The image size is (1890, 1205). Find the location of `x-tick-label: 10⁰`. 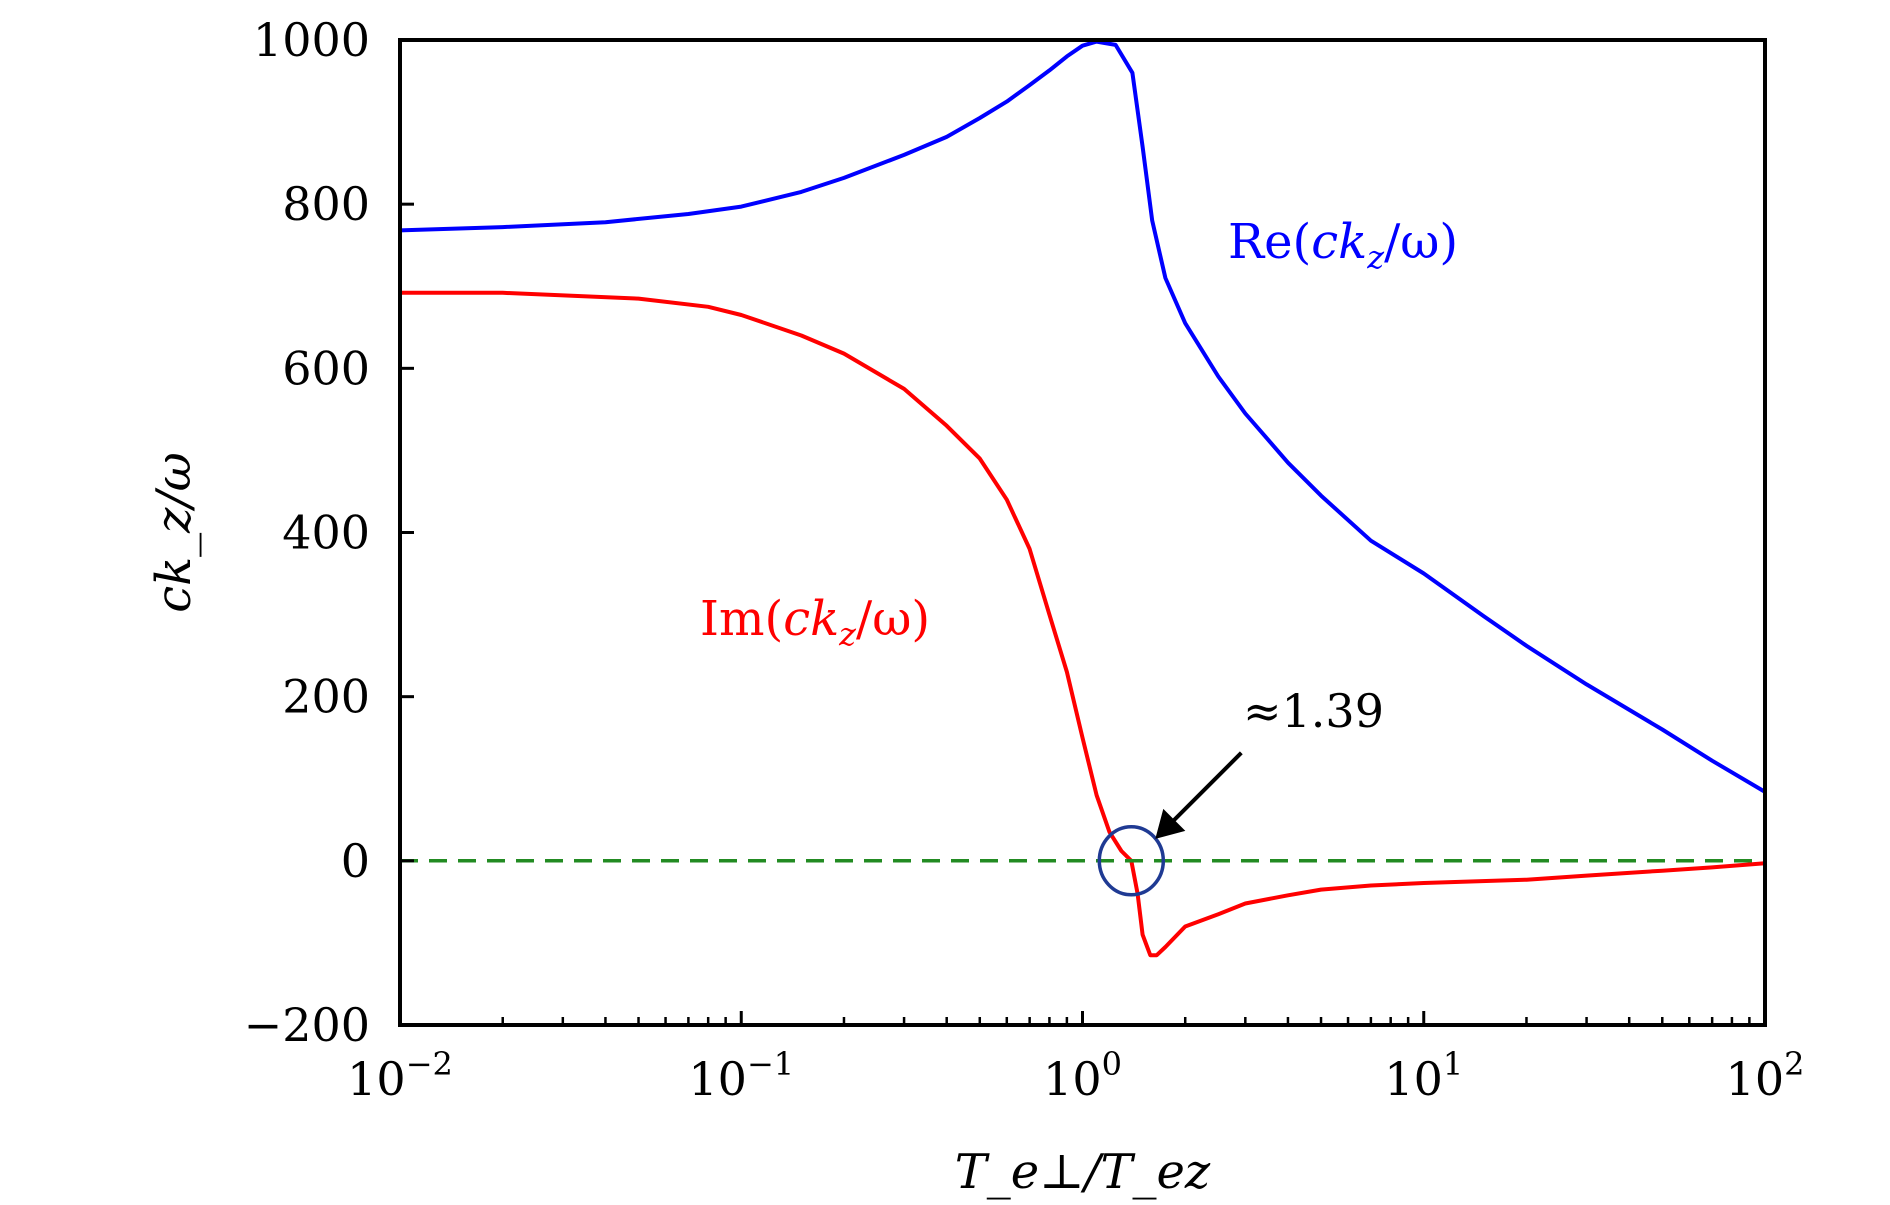

x-tick-label: 10⁰ is located at coordinates (1082, 1075).